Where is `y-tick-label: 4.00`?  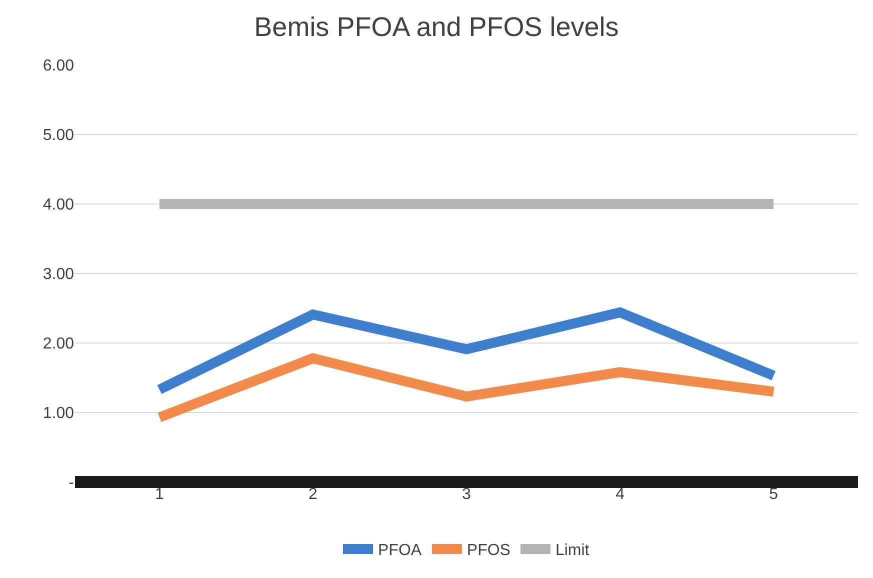 y-tick-label: 4.00 is located at coordinates (58, 205).